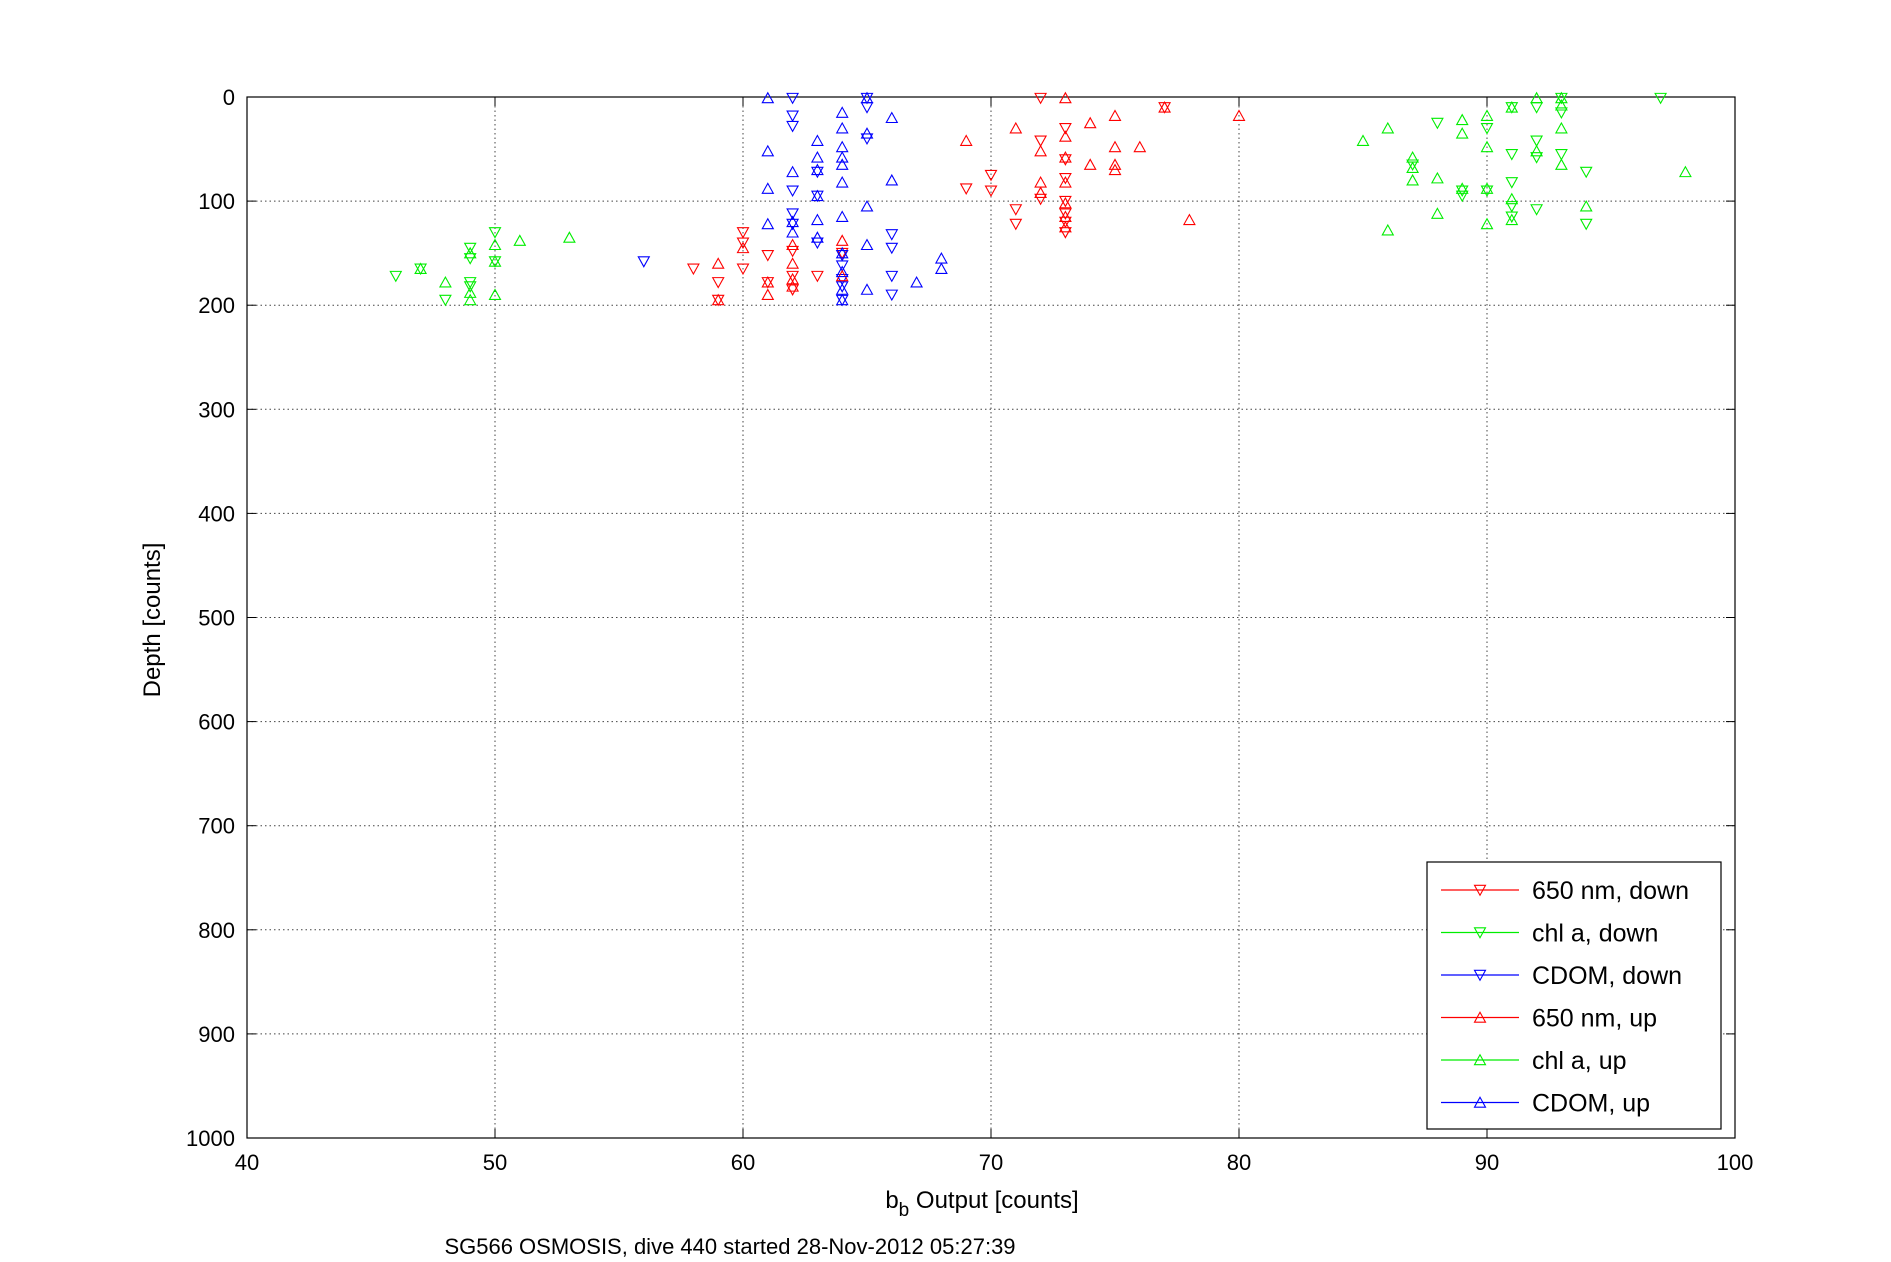  What do you see at coordinates (247, 1162) in the screenshot?
I see `x-tick-label: 40` at bounding box center [247, 1162].